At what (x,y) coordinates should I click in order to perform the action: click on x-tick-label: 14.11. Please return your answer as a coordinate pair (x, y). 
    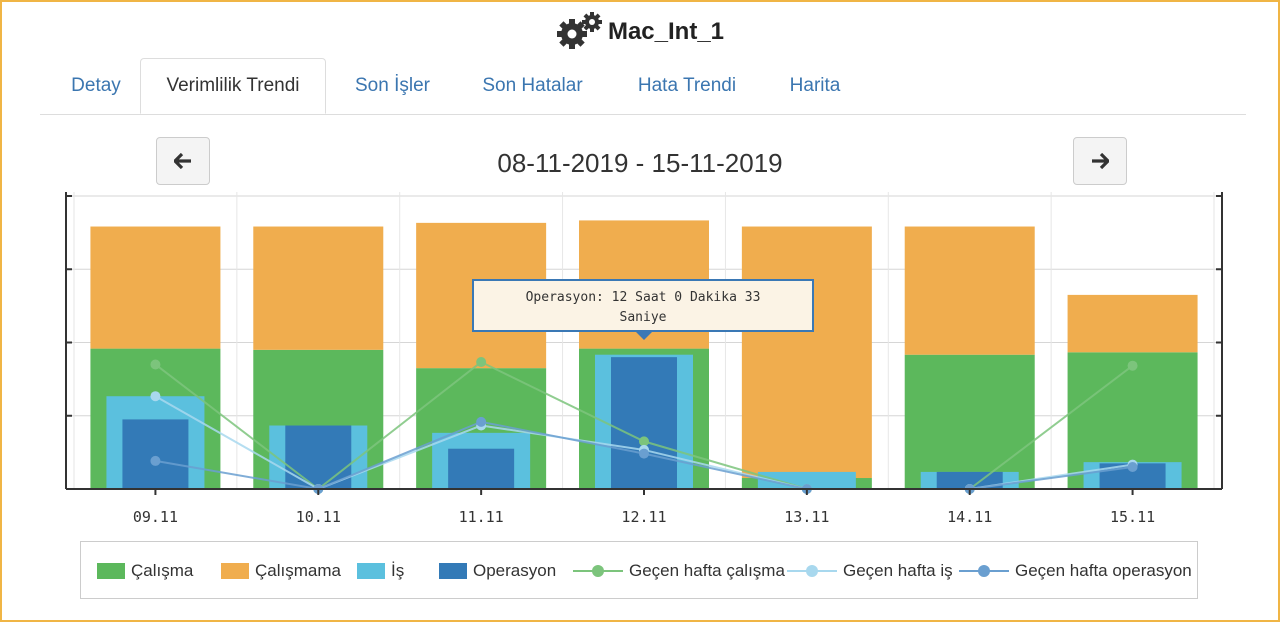
    Looking at the image, I should click on (969, 517).